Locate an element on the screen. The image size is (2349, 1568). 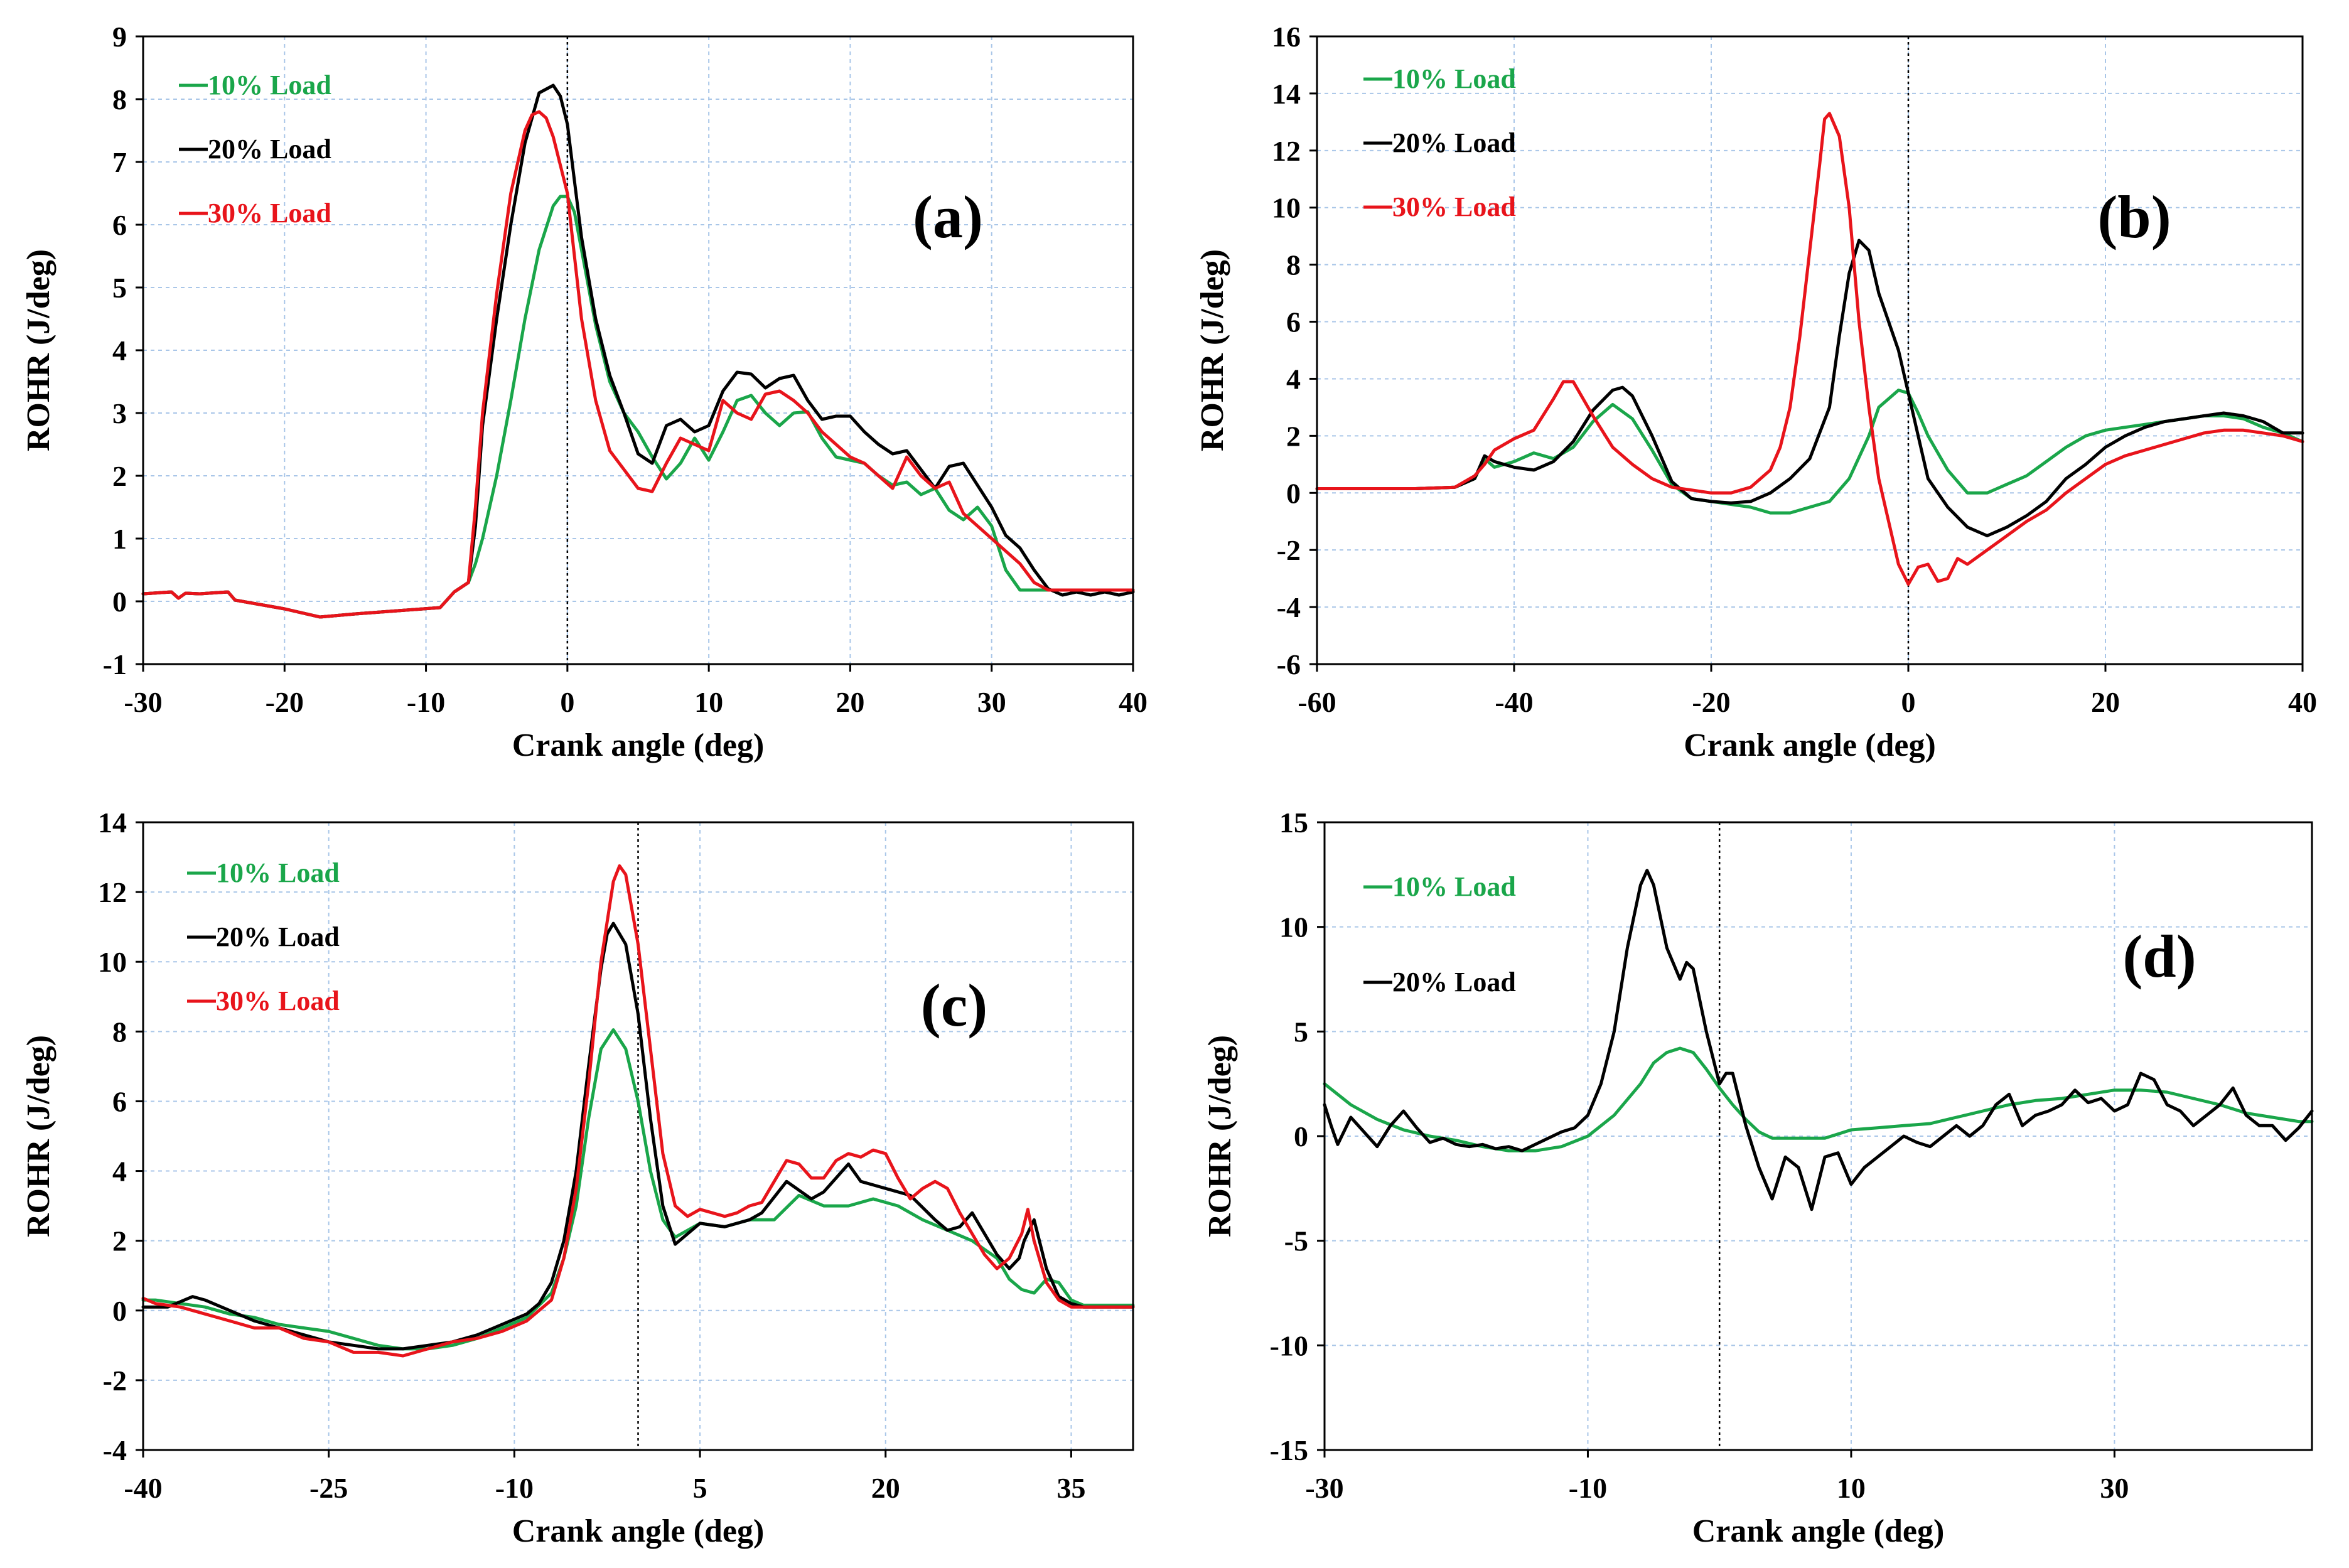
panel-label: (d) is located at coordinates (2159, 956).